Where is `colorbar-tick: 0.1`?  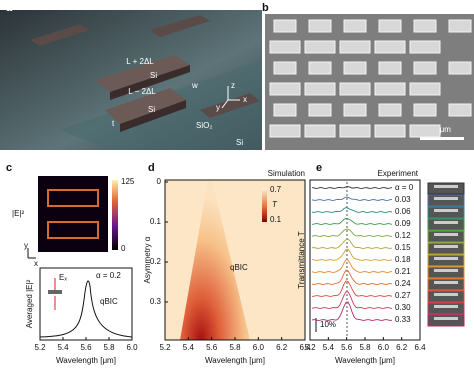
colorbar-tick: 0.1 is located at coordinates (276, 219).